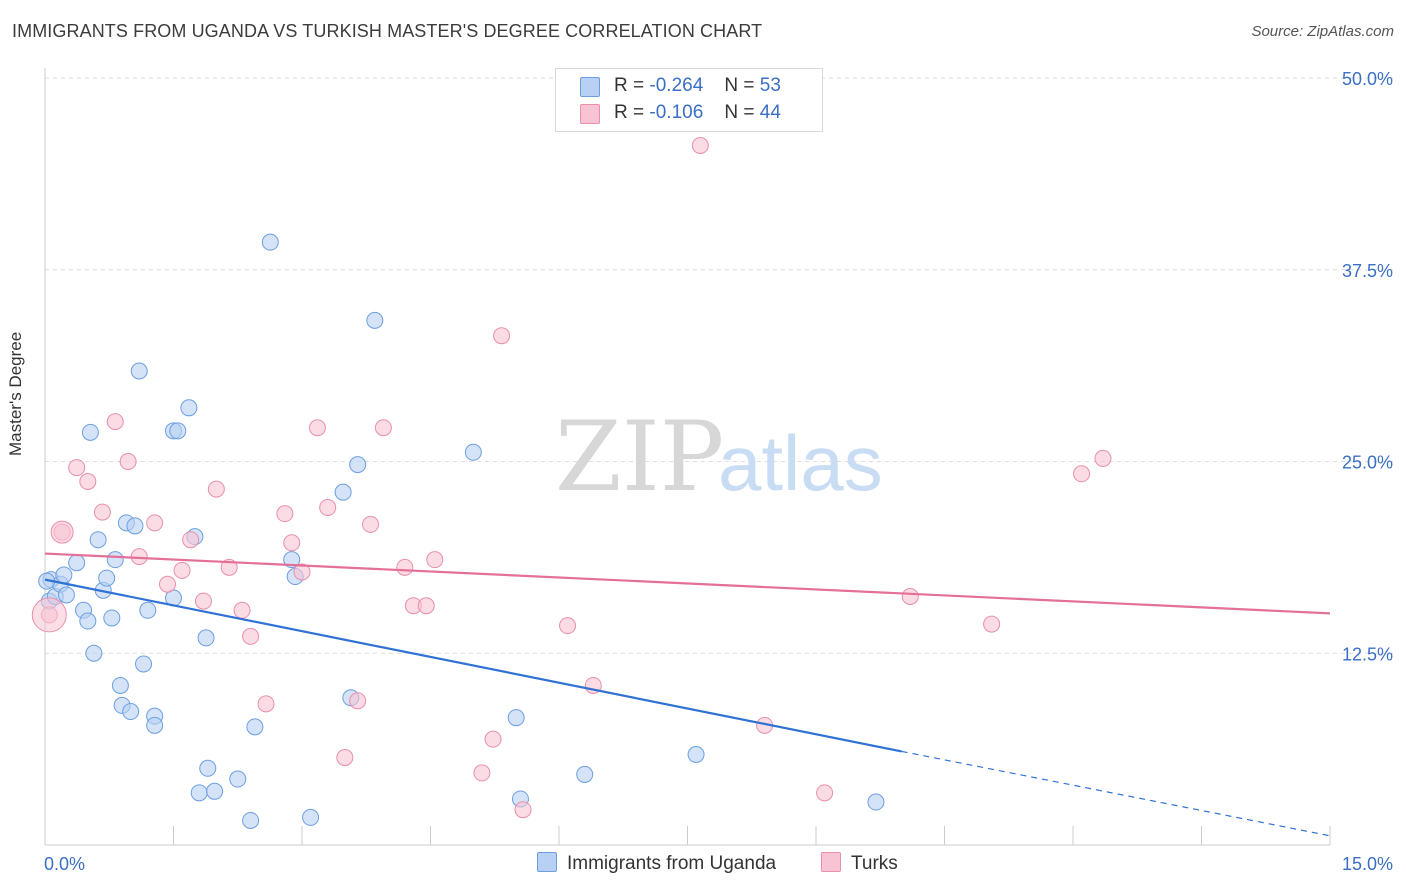 This screenshot has height=892, width=1406. Describe the element at coordinates (629, 112) in the screenshot. I see `r-label: R =` at that location.